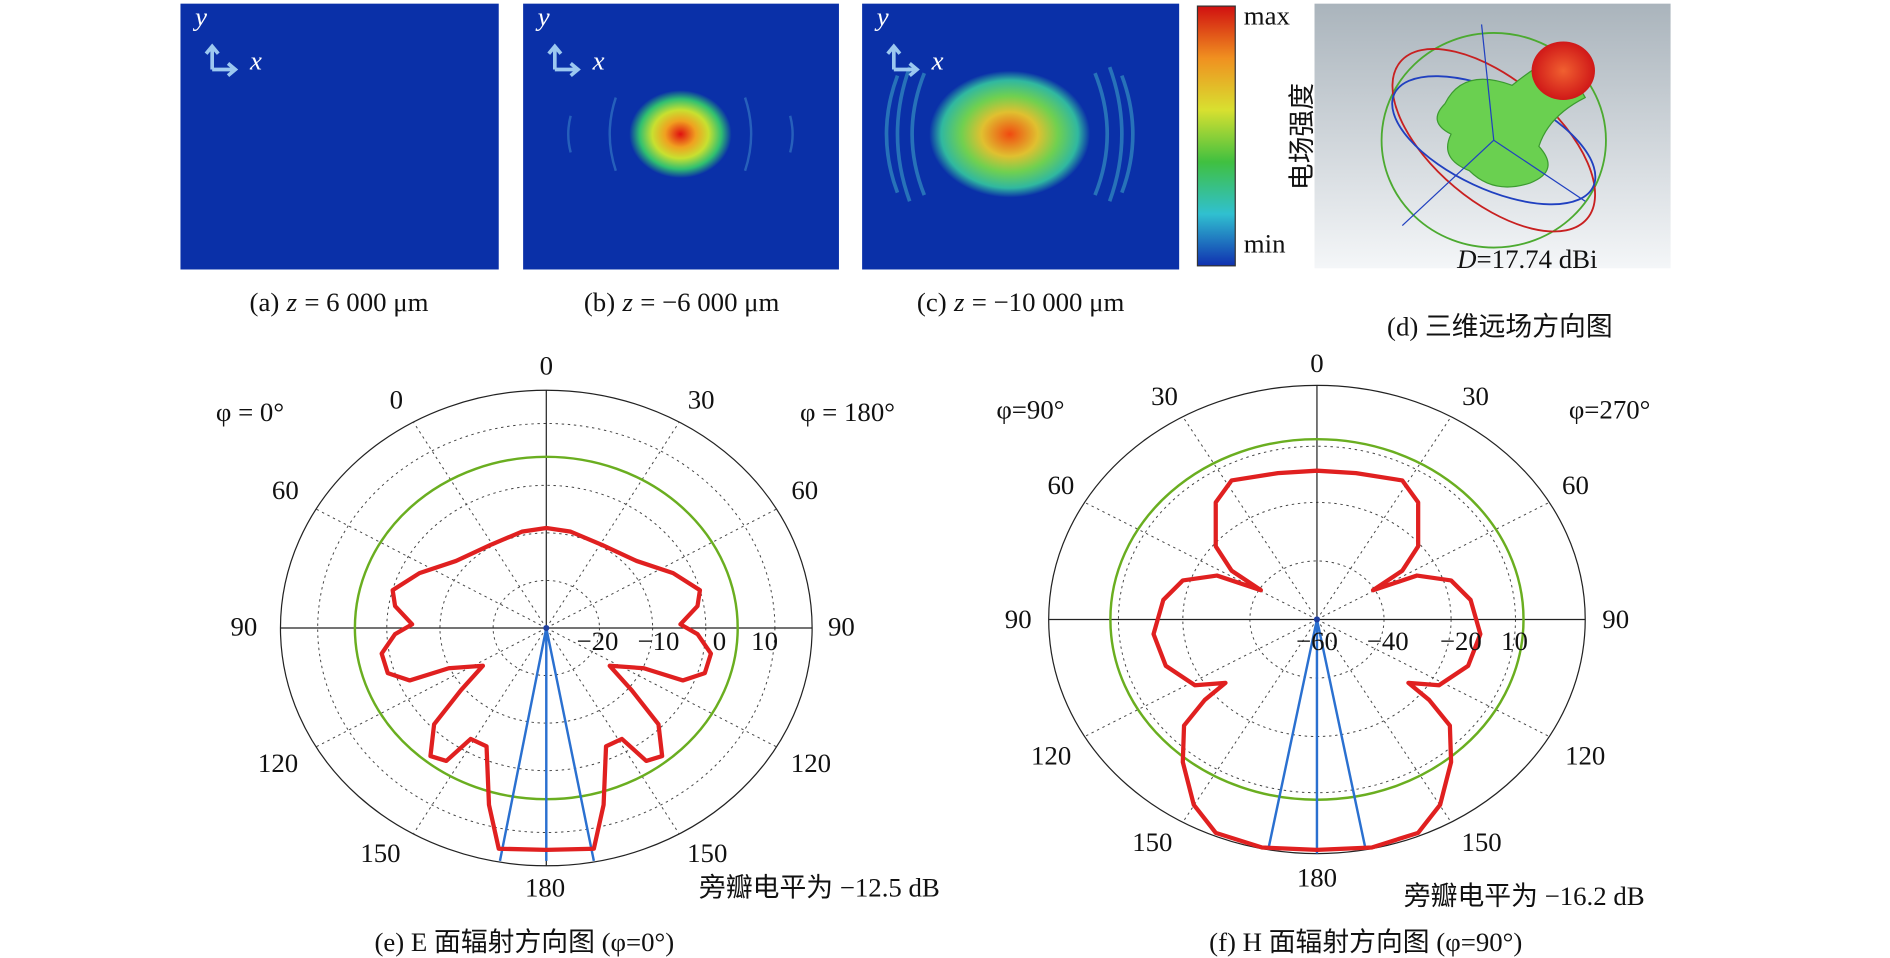  Describe the element at coordinates (819, 887) in the screenshot. I see `sidelobe-level: 旁瓣电平为 −12.5 dB` at that location.